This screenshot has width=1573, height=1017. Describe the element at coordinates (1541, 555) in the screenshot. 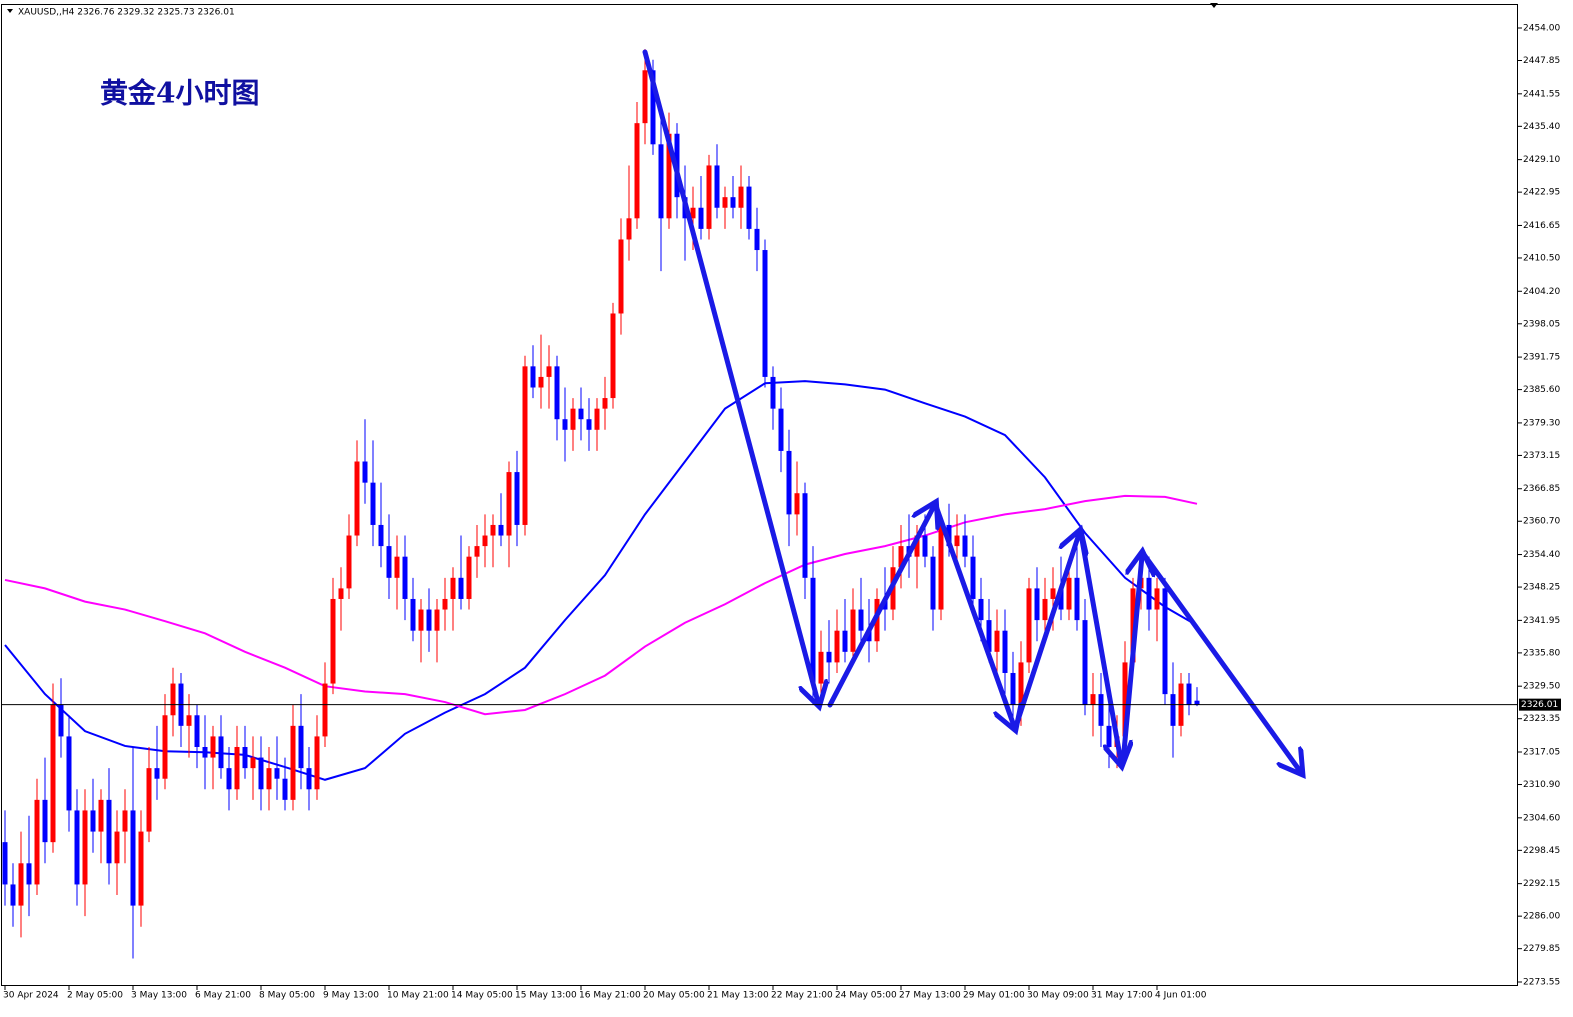

I see `y-tick-label: 2354.40` at that location.